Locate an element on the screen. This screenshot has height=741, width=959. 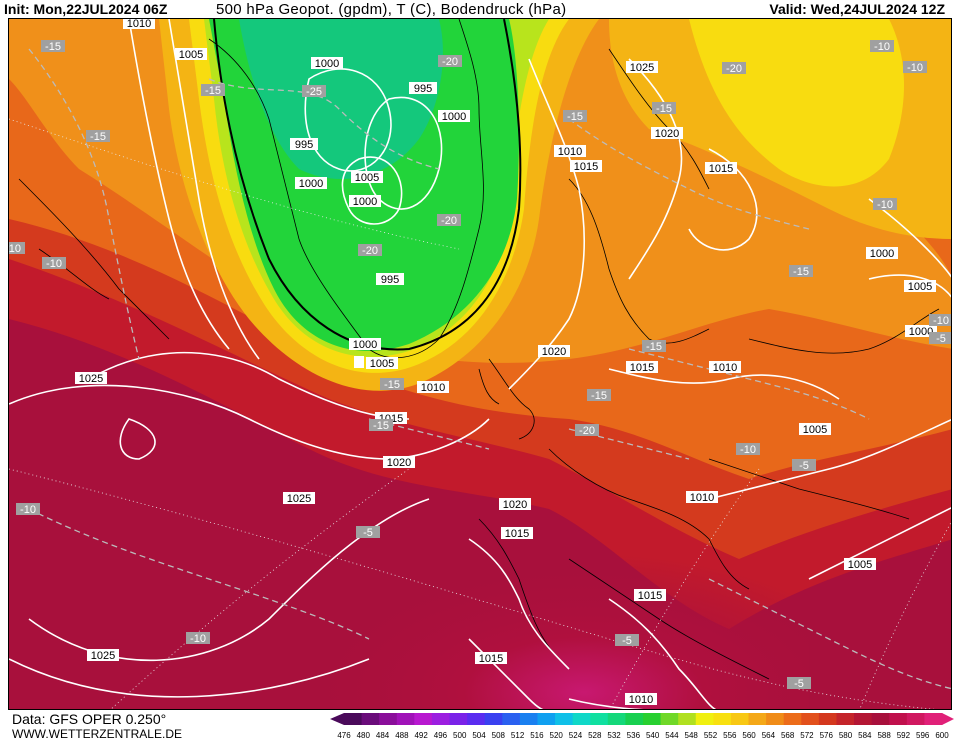
legend-tick-label: 596 is located at coordinates (923, 735).